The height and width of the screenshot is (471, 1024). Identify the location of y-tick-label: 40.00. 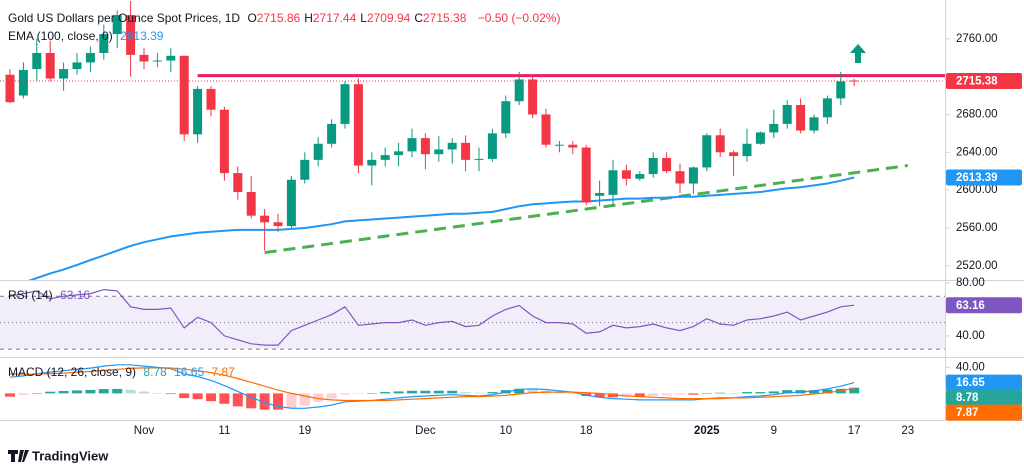
(970, 336).